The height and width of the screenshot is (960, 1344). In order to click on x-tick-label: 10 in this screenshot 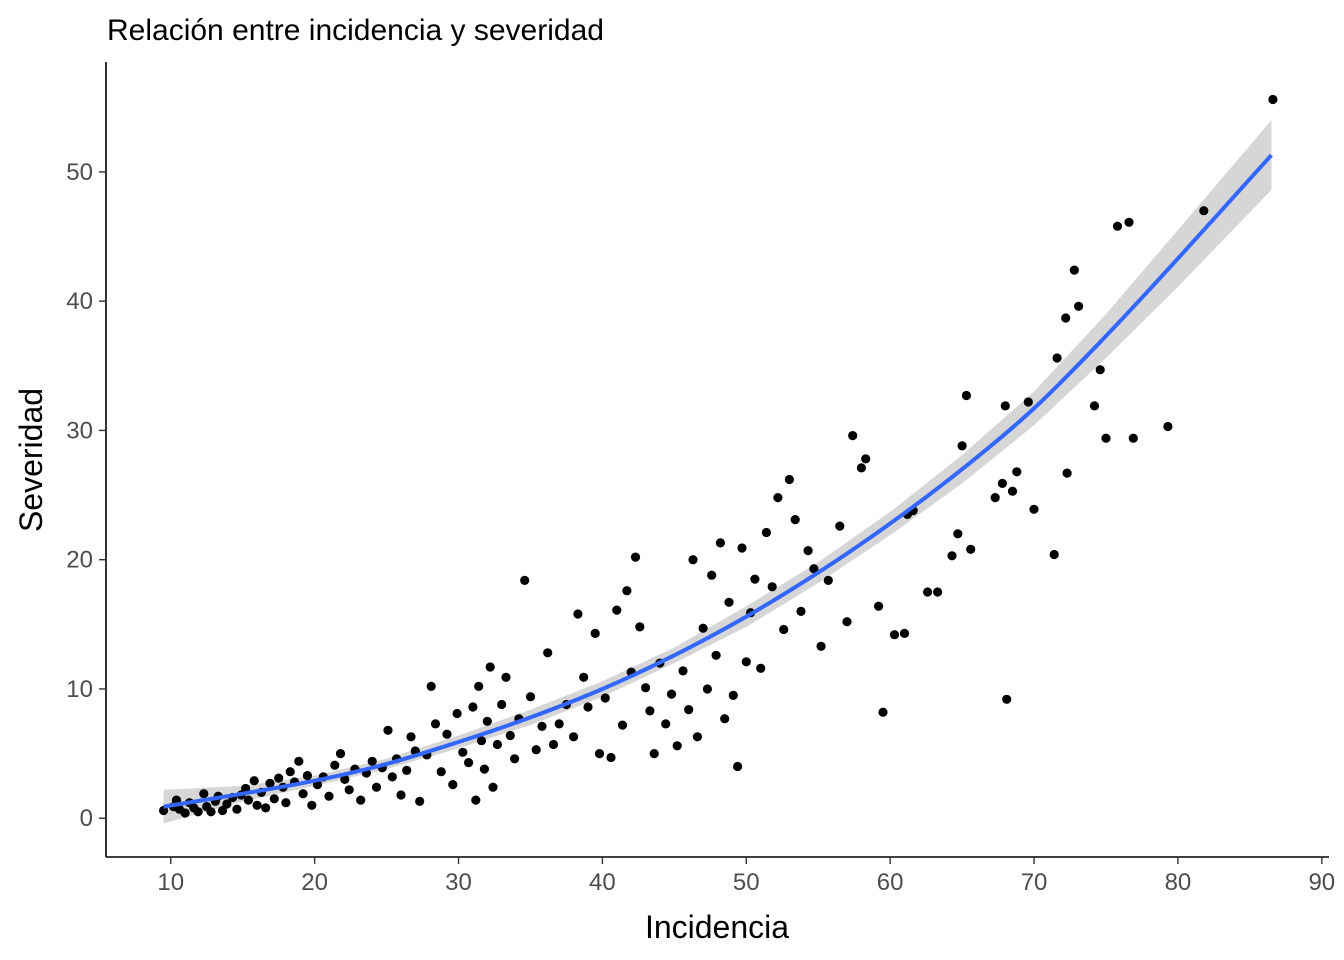, I will do `click(170, 882)`.